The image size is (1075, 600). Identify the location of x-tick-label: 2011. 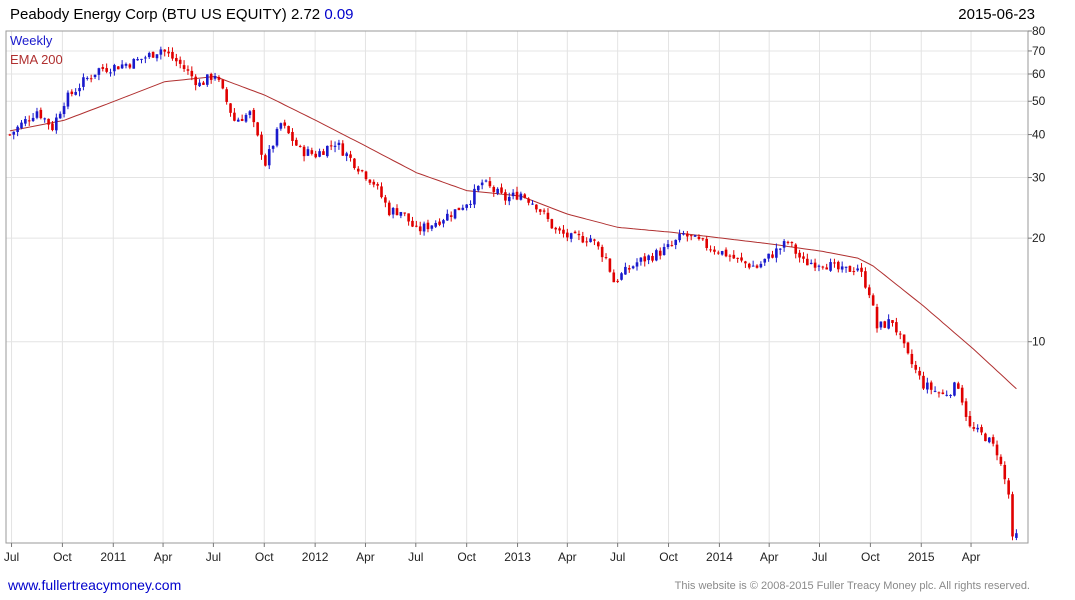
(113, 557).